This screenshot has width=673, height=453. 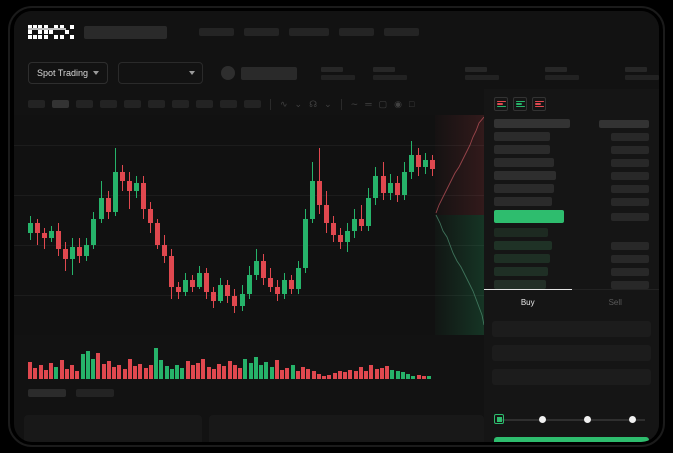 I want to click on line-chart-icon: ∼, so click(x=354, y=103).